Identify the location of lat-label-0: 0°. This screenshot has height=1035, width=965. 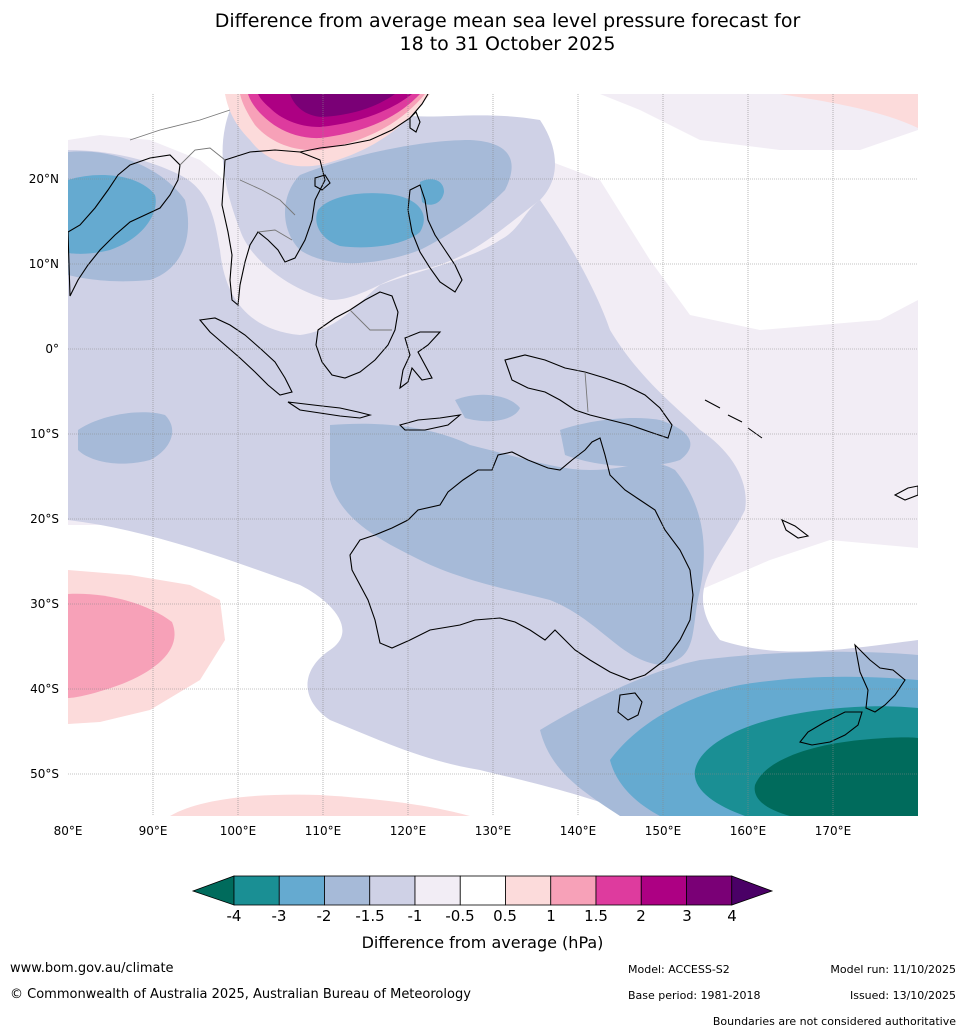
(52, 349).